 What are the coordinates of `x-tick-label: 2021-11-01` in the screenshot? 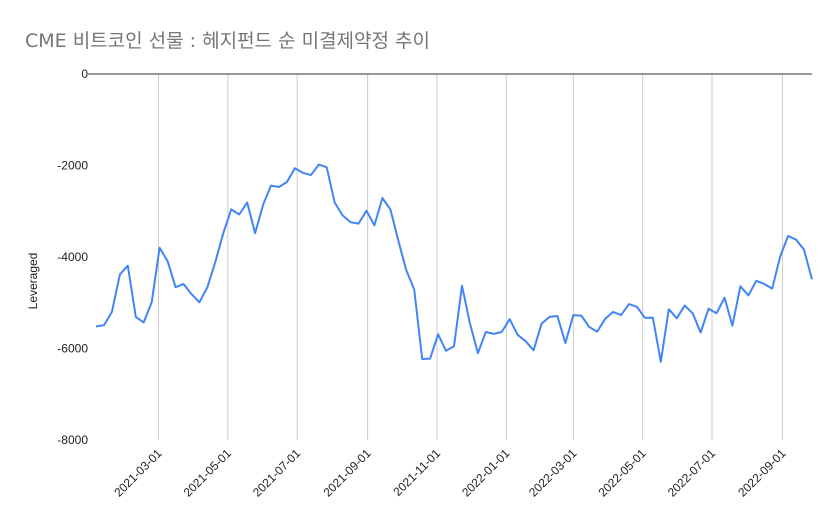 It's located at (416, 472).